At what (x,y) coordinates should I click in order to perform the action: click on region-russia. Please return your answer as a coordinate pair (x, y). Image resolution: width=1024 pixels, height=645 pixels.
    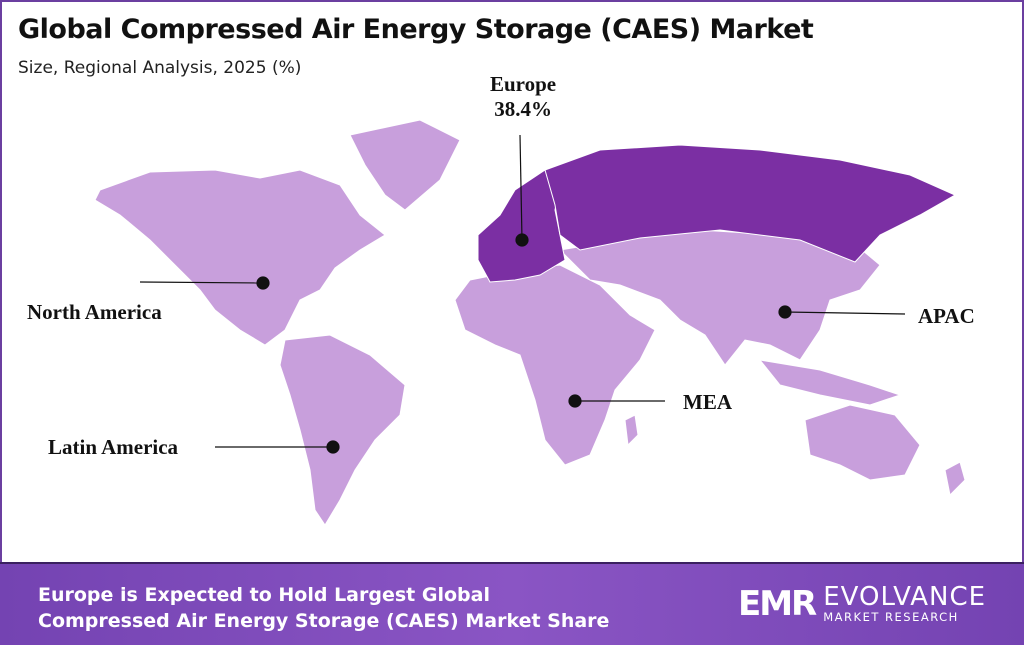
    Looking at the image, I should click on (750, 203).